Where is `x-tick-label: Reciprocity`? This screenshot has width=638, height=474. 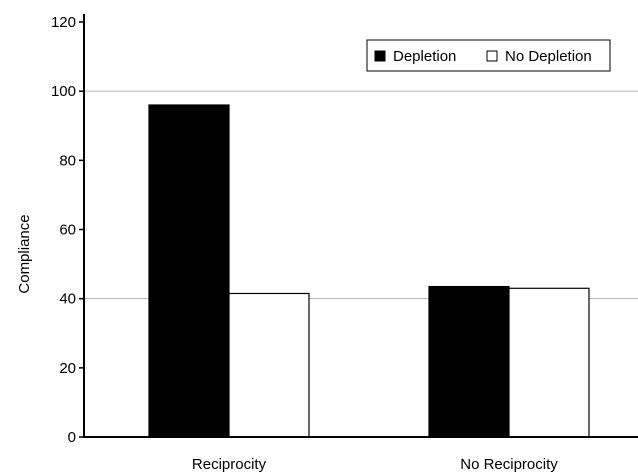 x-tick-label: Reciprocity is located at coordinates (229, 464).